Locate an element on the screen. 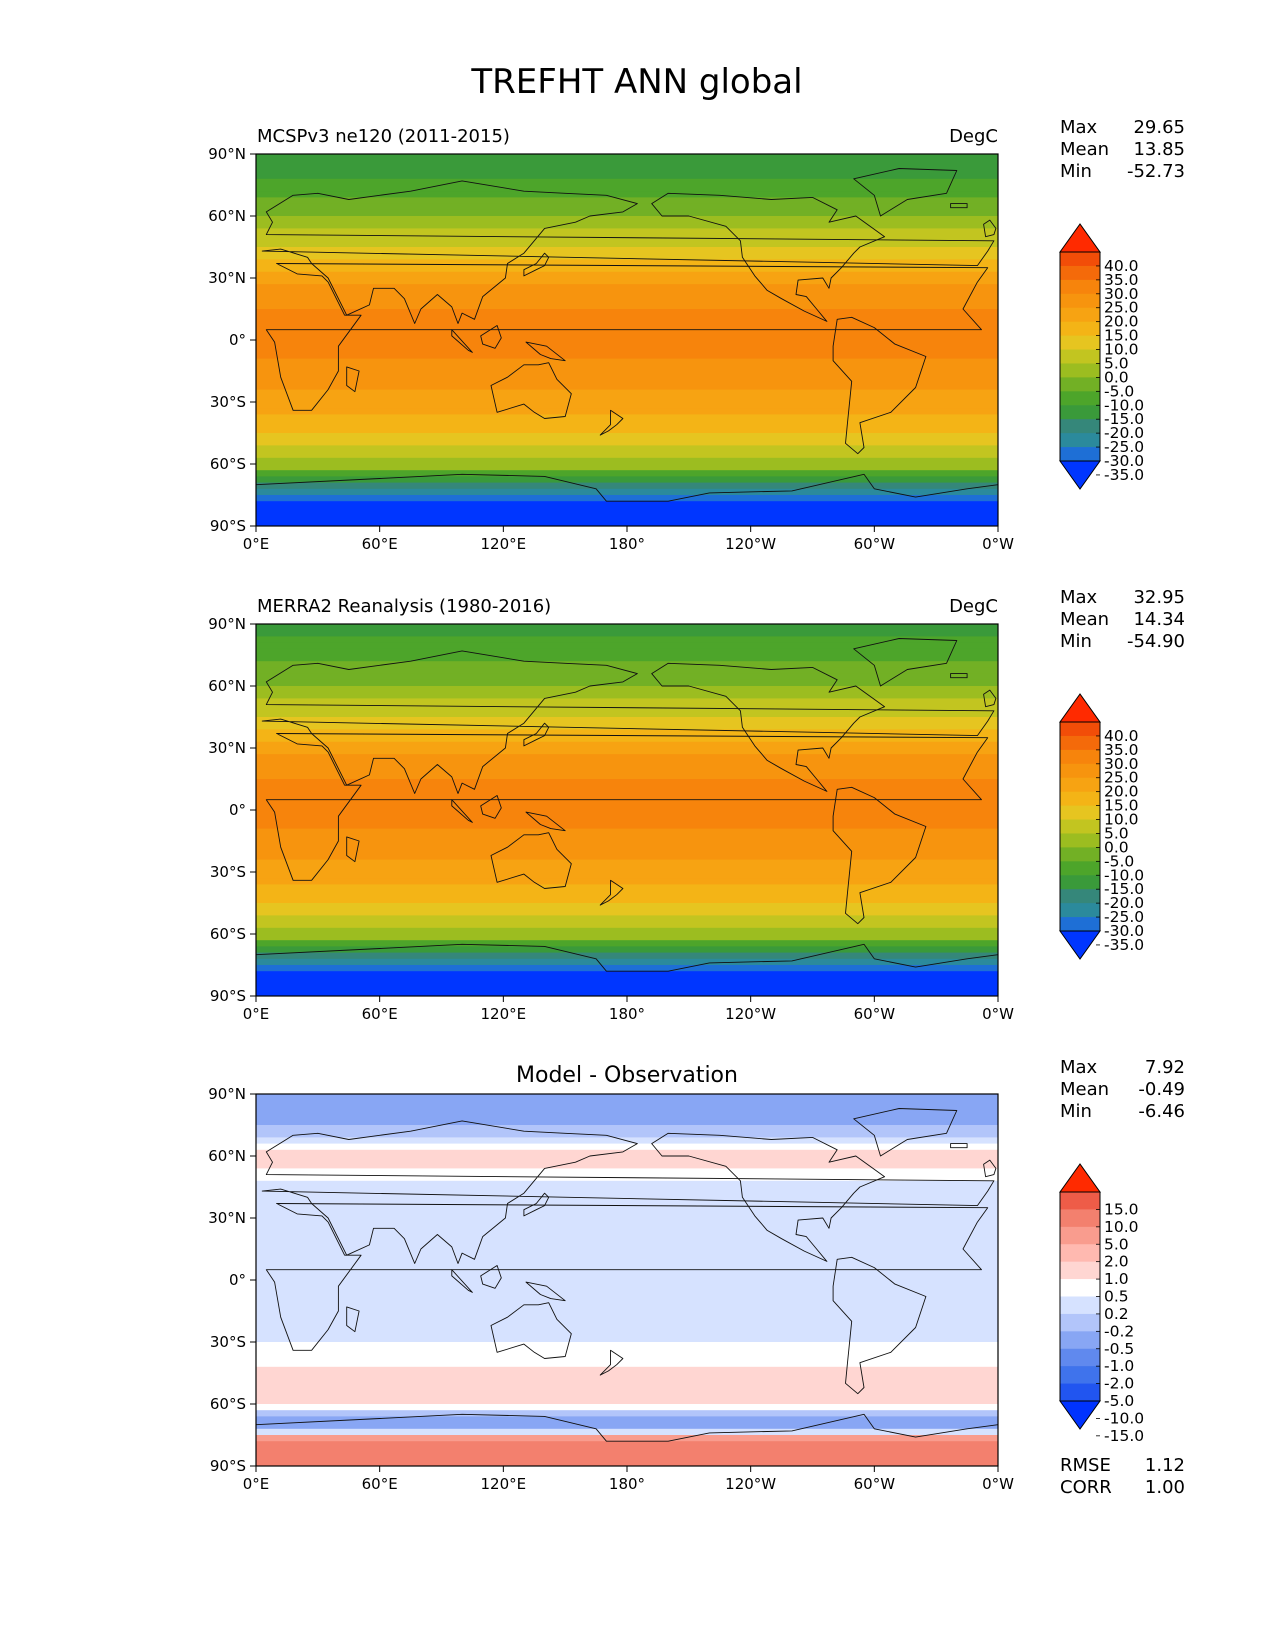  coastline-japan is located at coordinates (536, 1204).